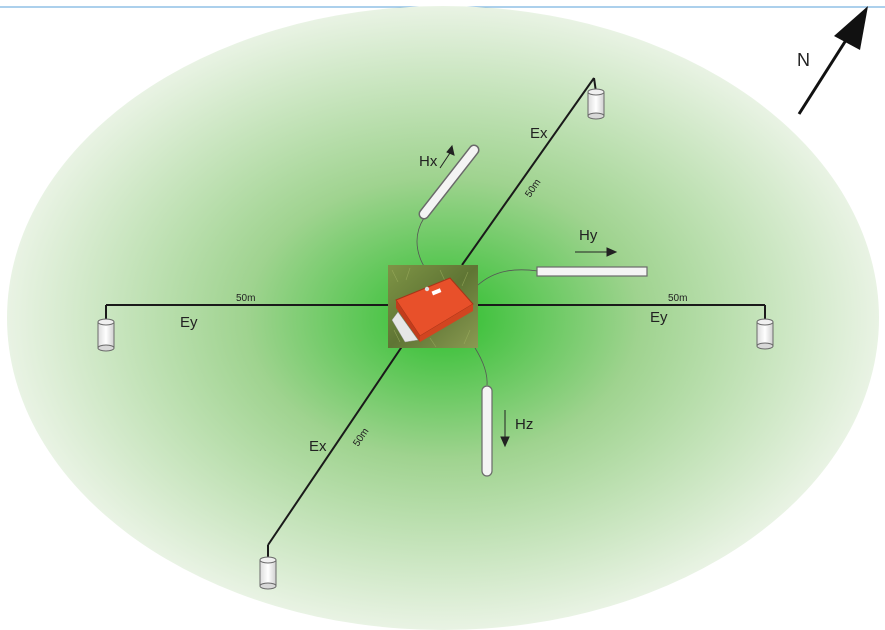  What do you see at coordinates (508, 277) in the screenshot?
I see `hy-cable` at bounding box center [508, 277].